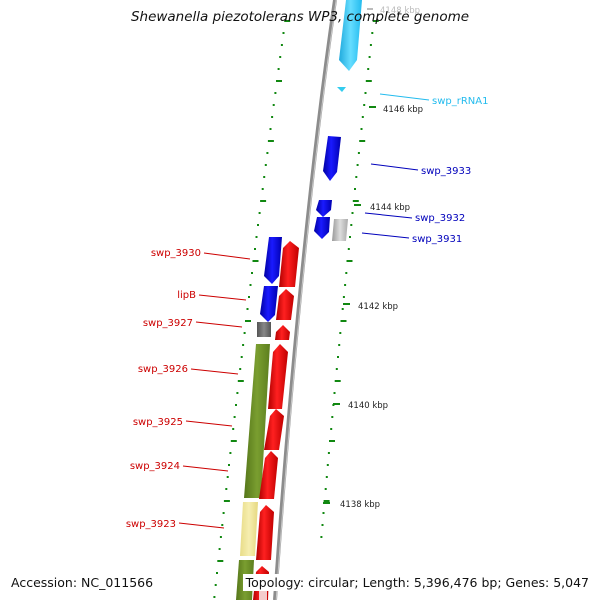  What do you see at coordinates (163, 369) in the screenshot?
I see `label-swp_3926: swp_3926` at bounding box center [163, 369].